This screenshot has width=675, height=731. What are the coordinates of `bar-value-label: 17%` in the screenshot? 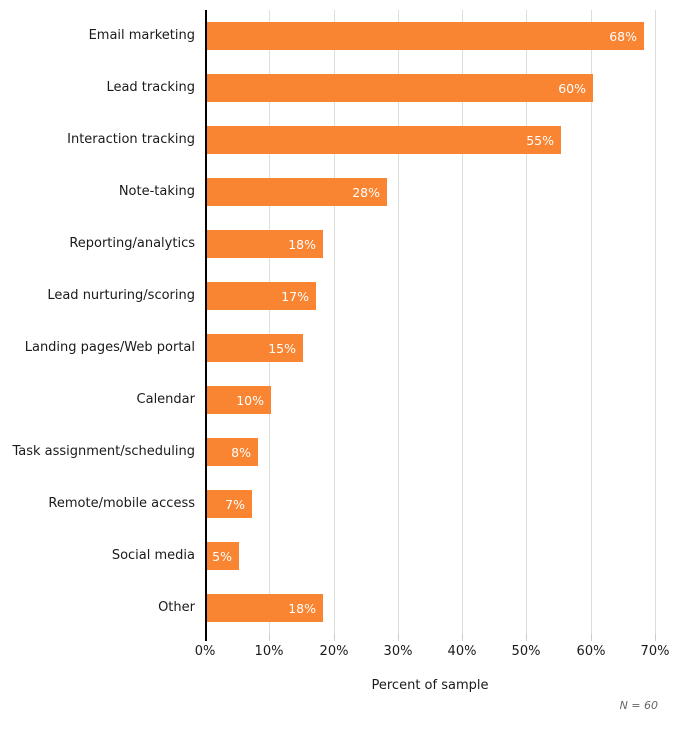 It's located at (295, 296).